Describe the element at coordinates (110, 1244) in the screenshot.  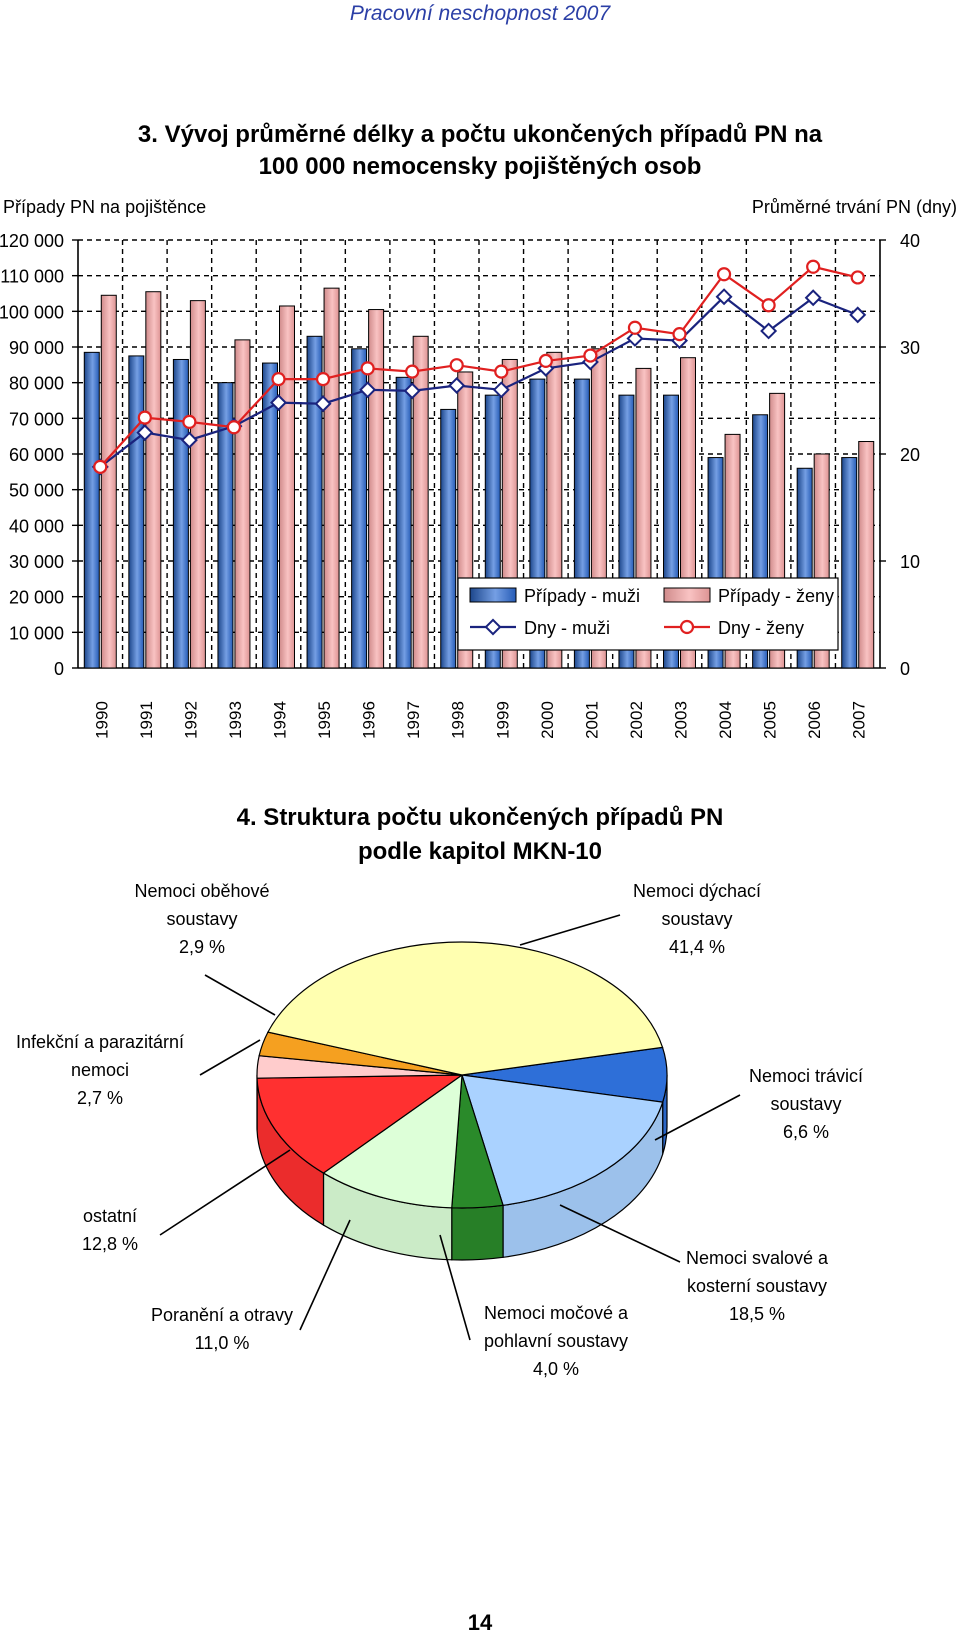
I see `pie-slice-label: 12,8 %` at that location.